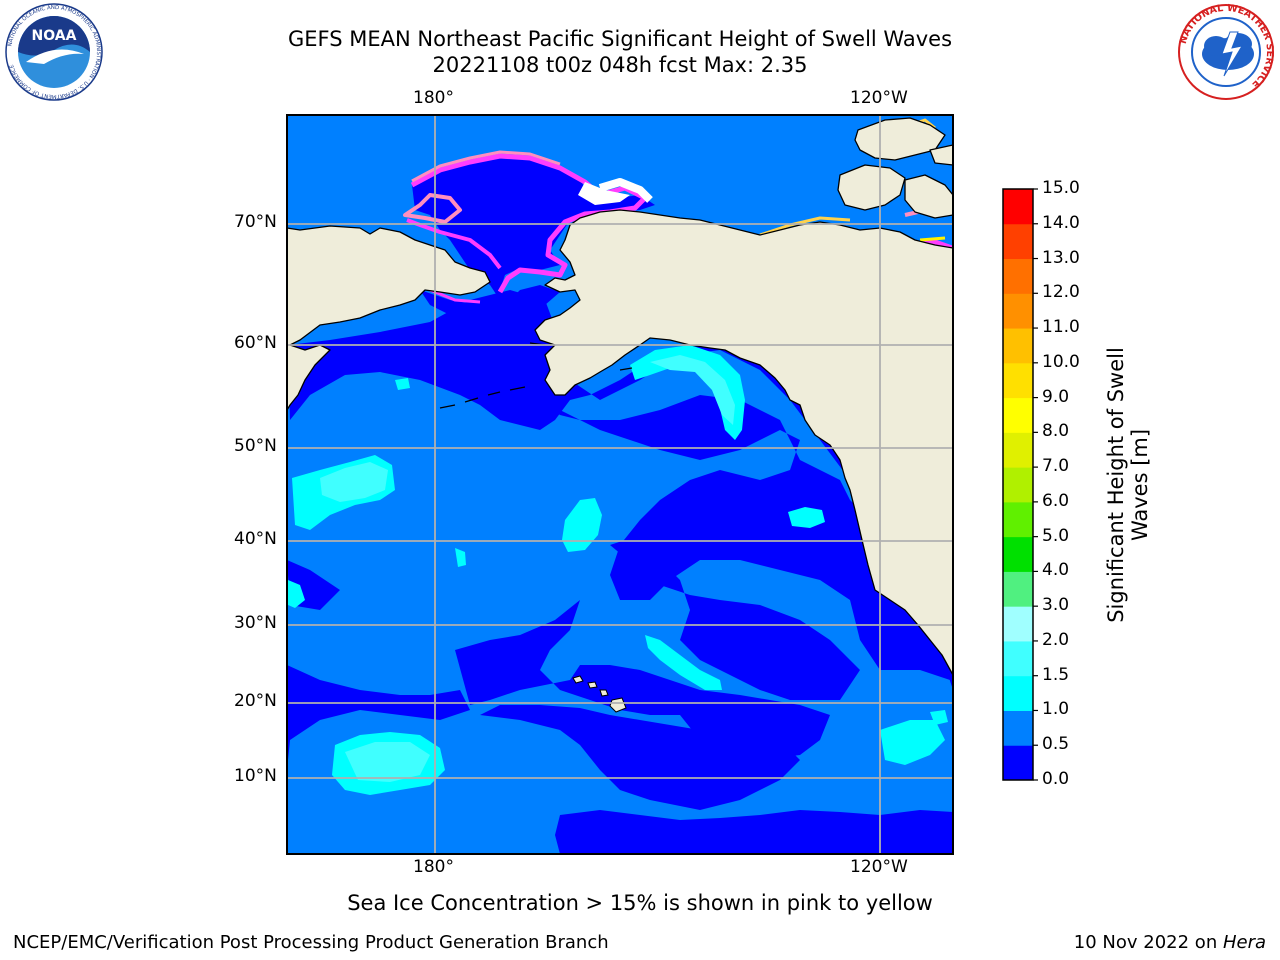 The width and height of the screenshot is (1280, 960). What do you see at coordinates (255, 701) in the screenshot?
I see `lat-tick-20n: 20°N` at bounding box center [255, 701].